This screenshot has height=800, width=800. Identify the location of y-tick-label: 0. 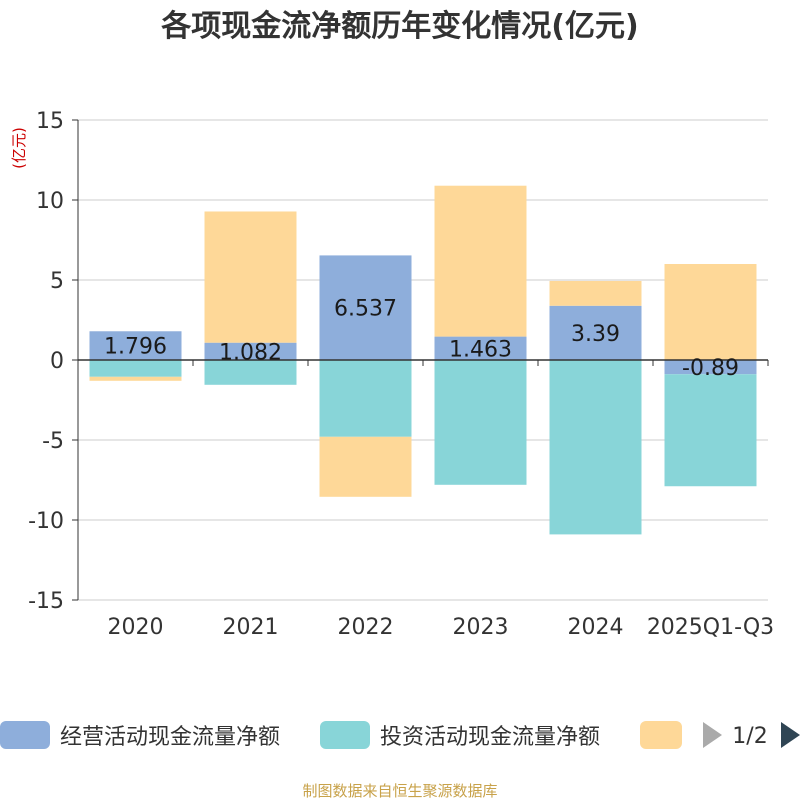
(57, 361).